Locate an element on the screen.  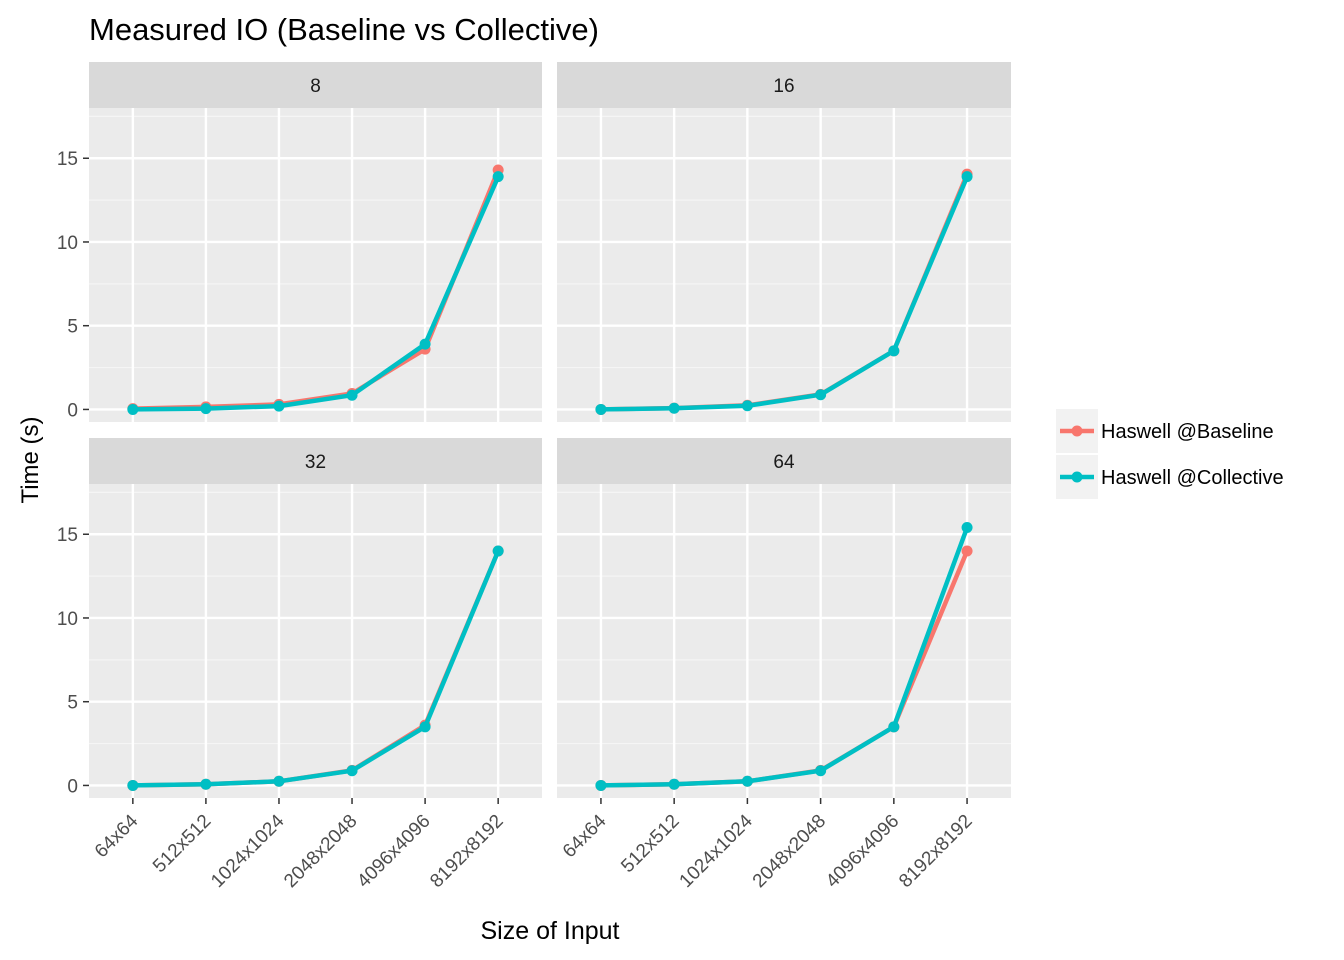
facet-strip-label: 64 is located at coordinates (784, 462).